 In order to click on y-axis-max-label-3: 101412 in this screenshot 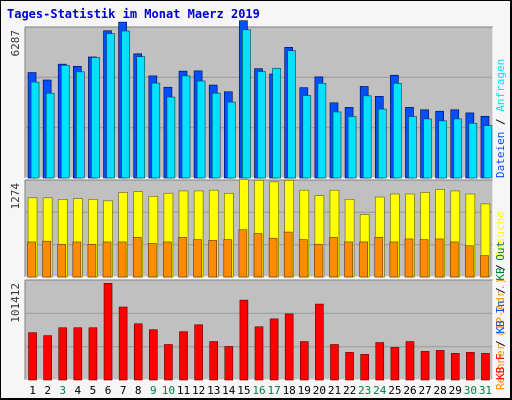, I will do `click(15, 303)`.